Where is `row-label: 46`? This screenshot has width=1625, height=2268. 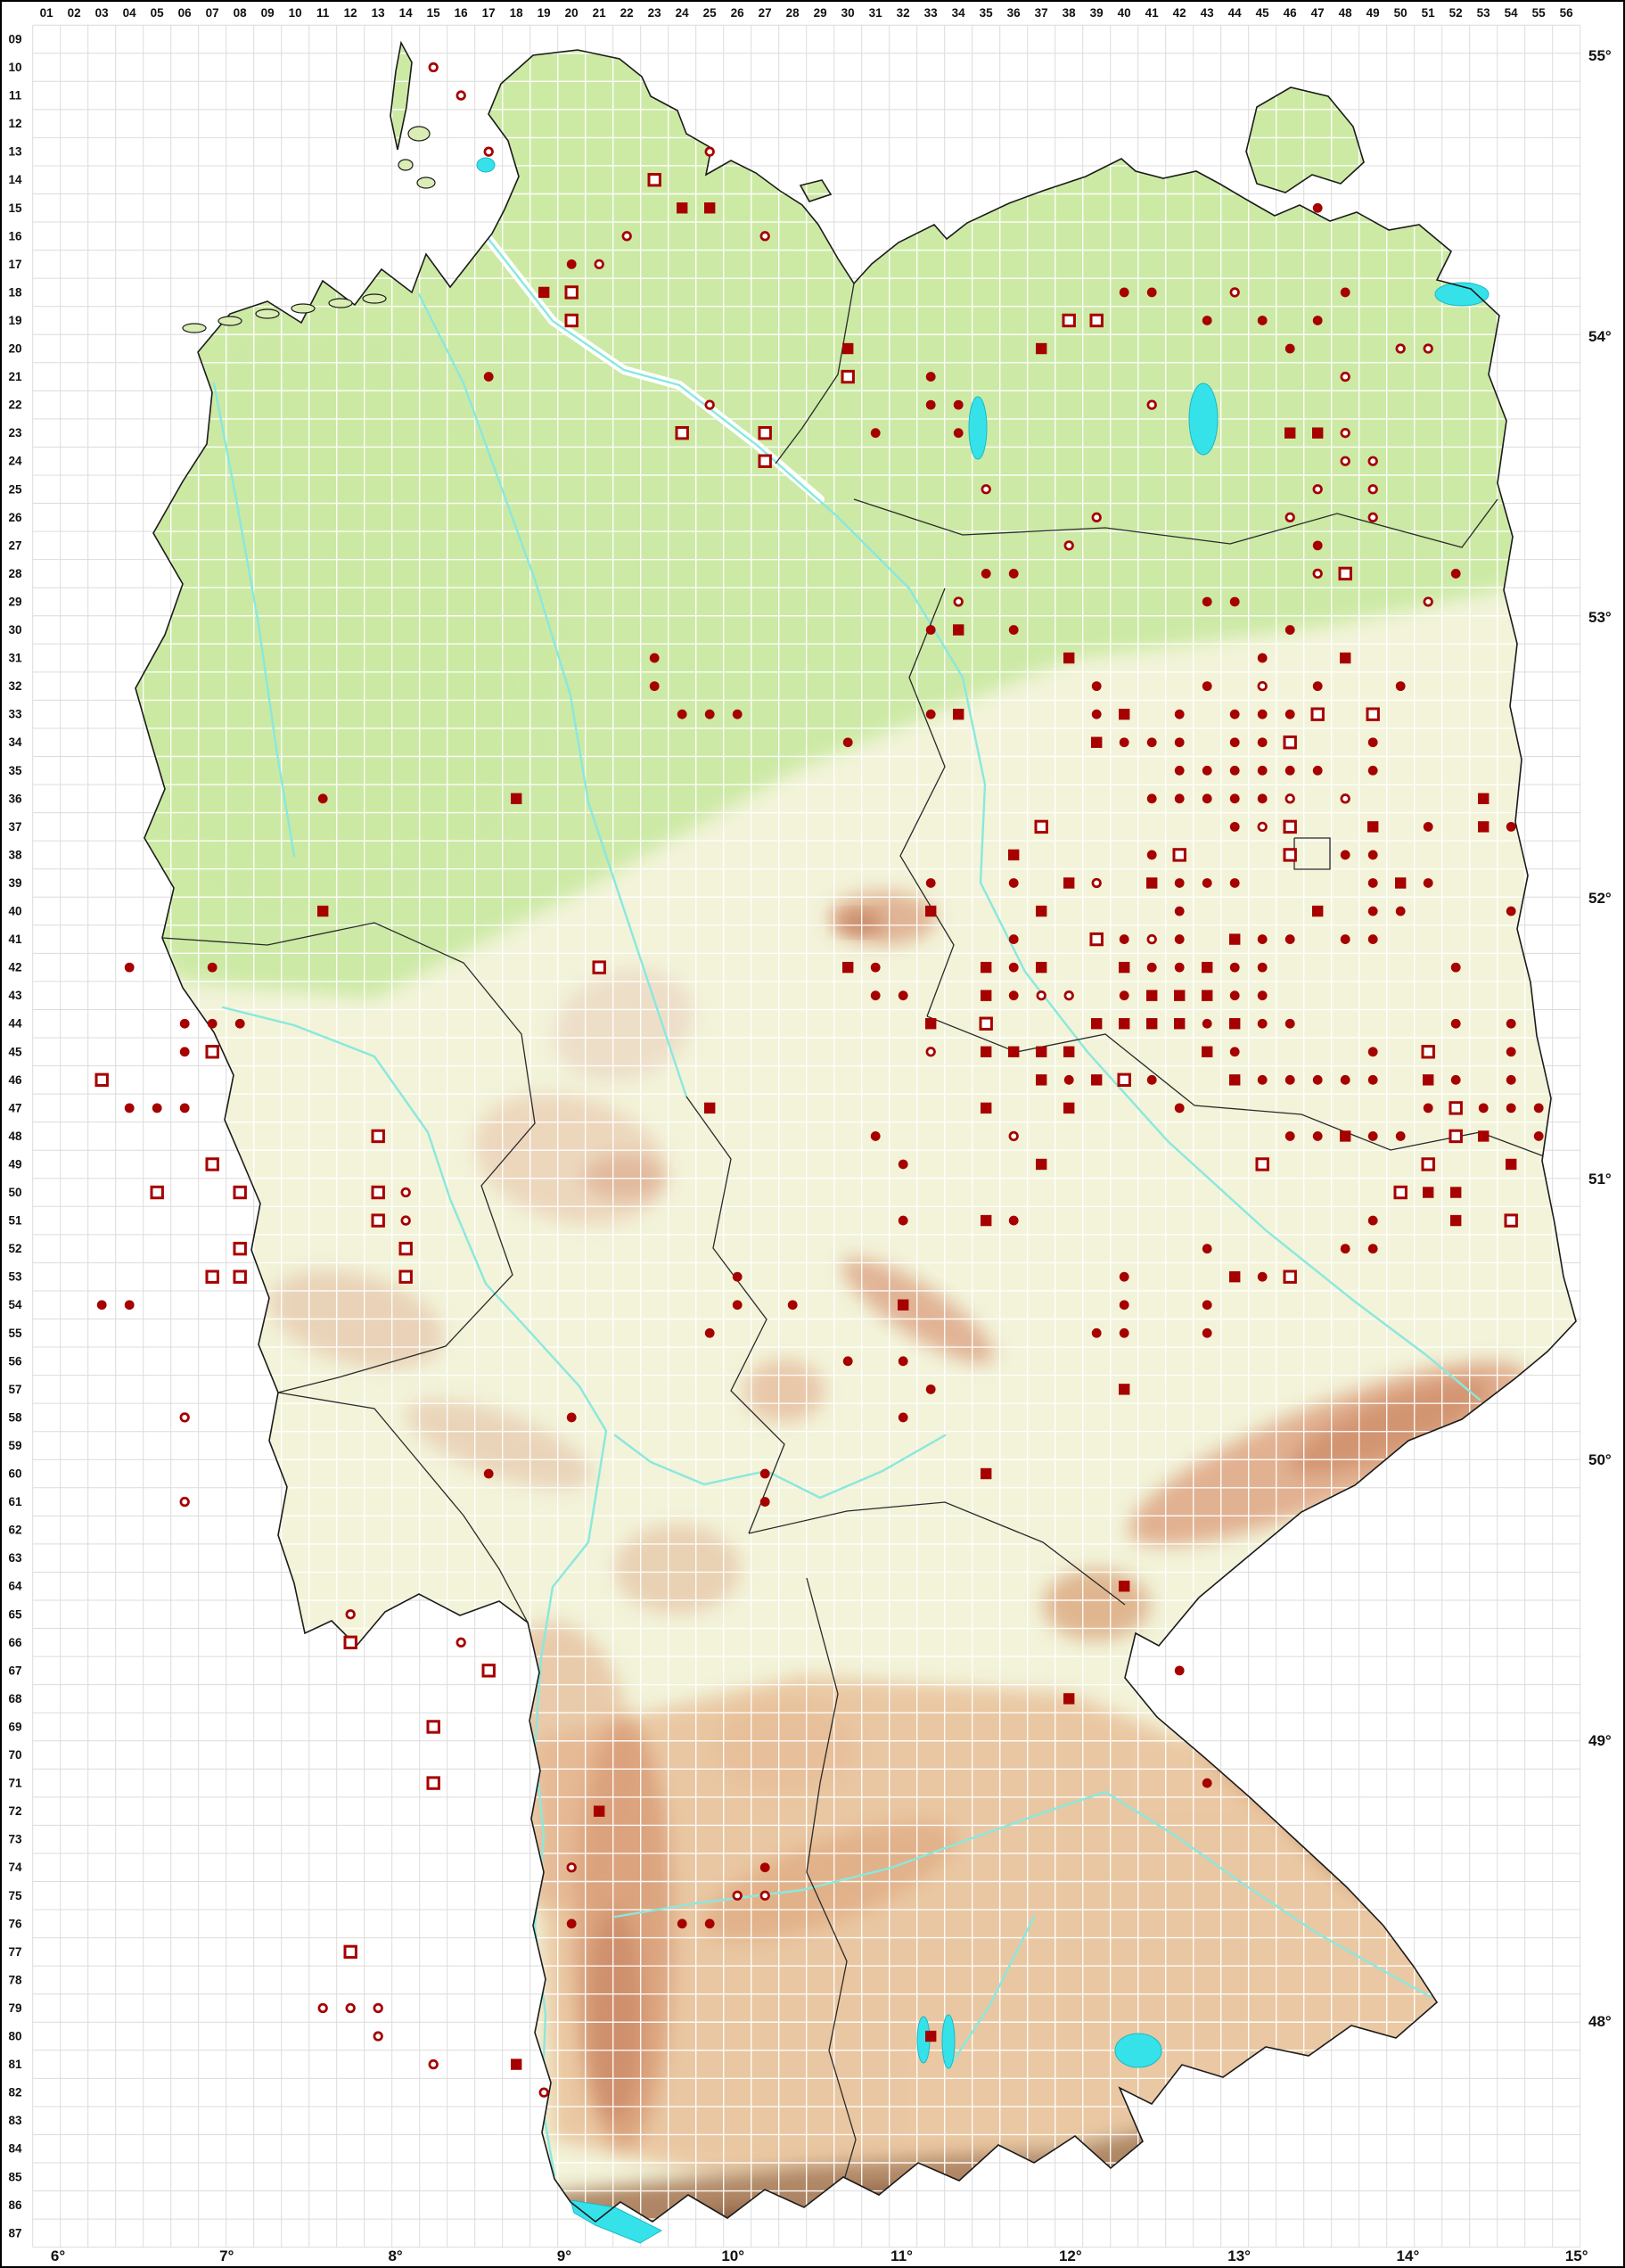 row-label: 46 is located at coordinates (15, 1080).